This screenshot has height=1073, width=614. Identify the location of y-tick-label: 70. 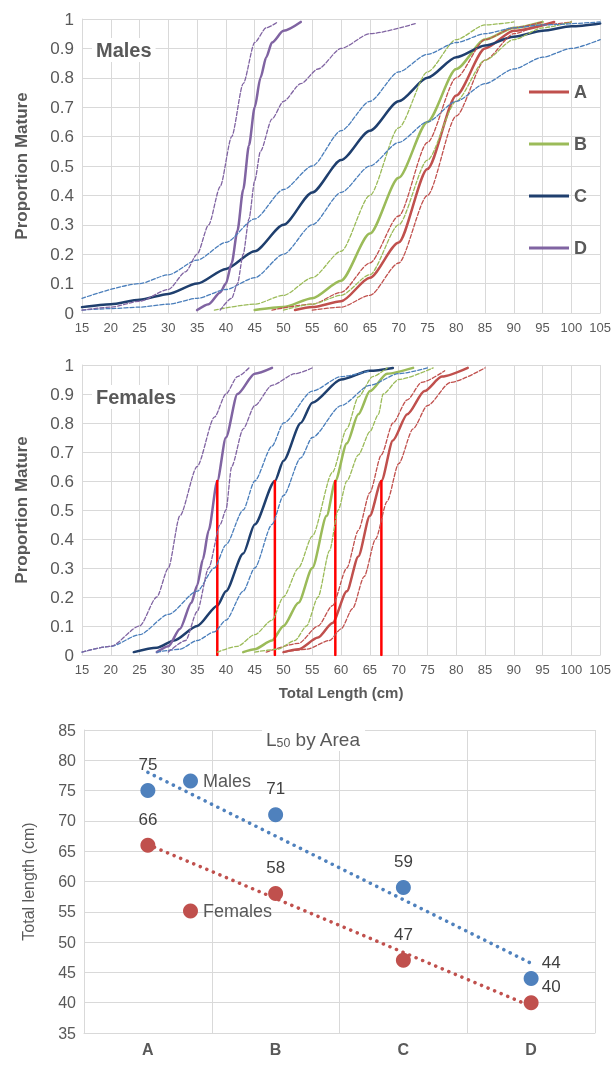
(67, 821).